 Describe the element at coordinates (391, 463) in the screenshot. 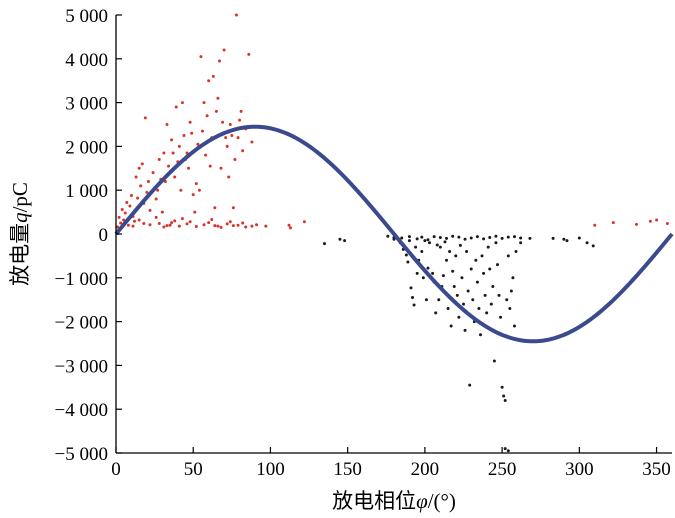

I see `x-axis-ticks: 0 50 100 150 200 250 300 350` at that location.